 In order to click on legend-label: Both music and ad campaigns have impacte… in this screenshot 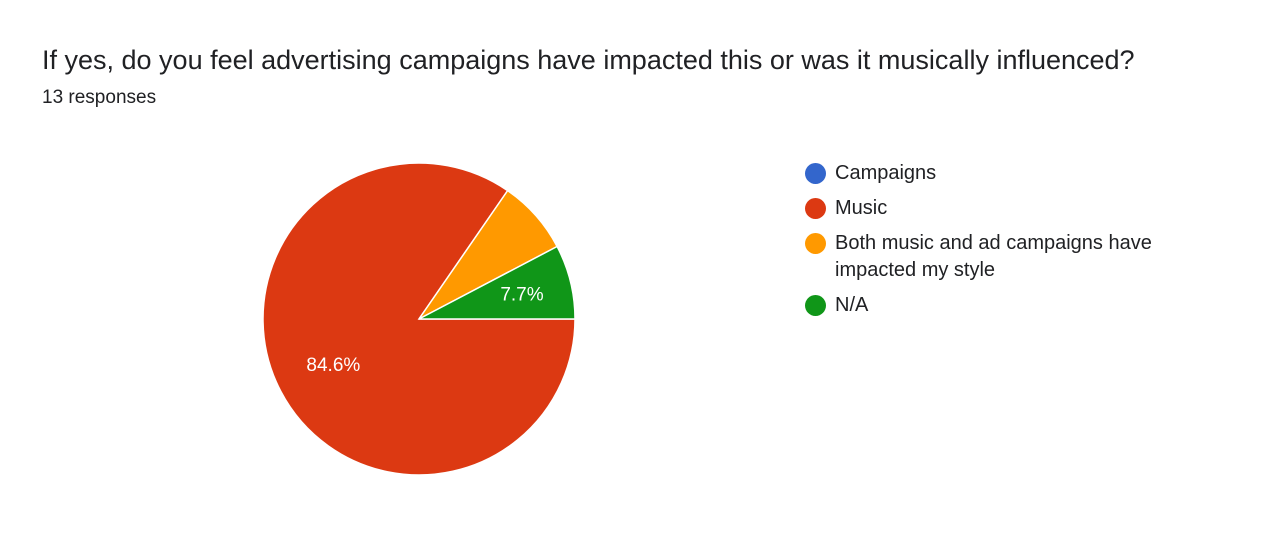, I will do `click(993, 256)`.